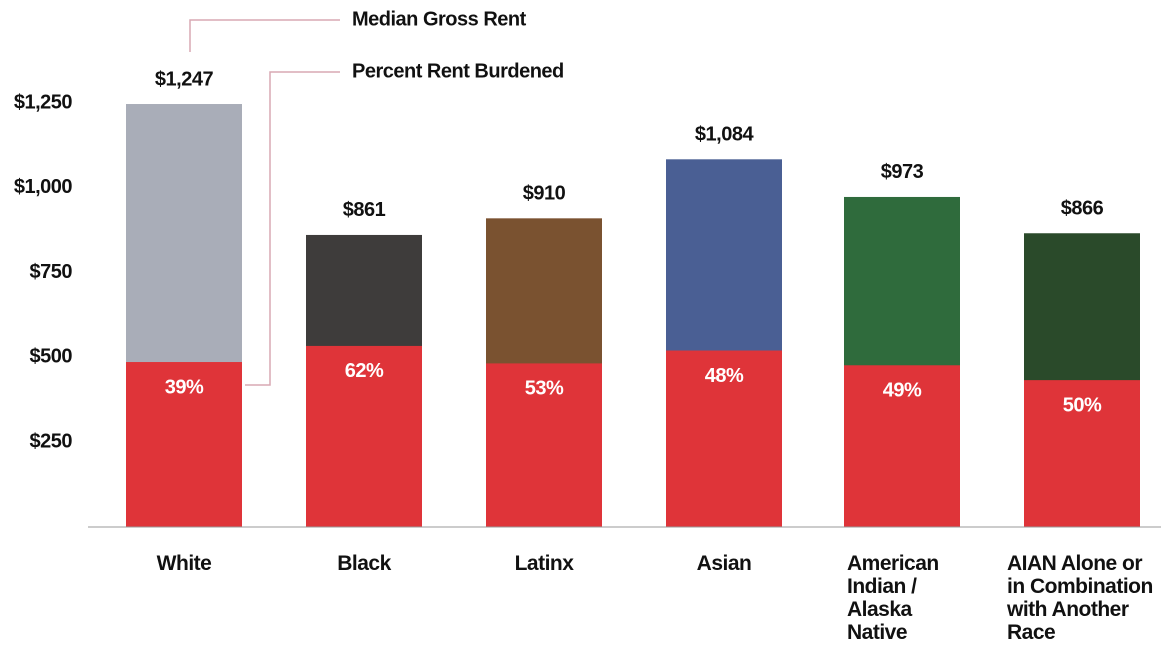 The width and height of the screenshot is (1161, 668). I want to click on value-label: $1,084, so click(725, 135).